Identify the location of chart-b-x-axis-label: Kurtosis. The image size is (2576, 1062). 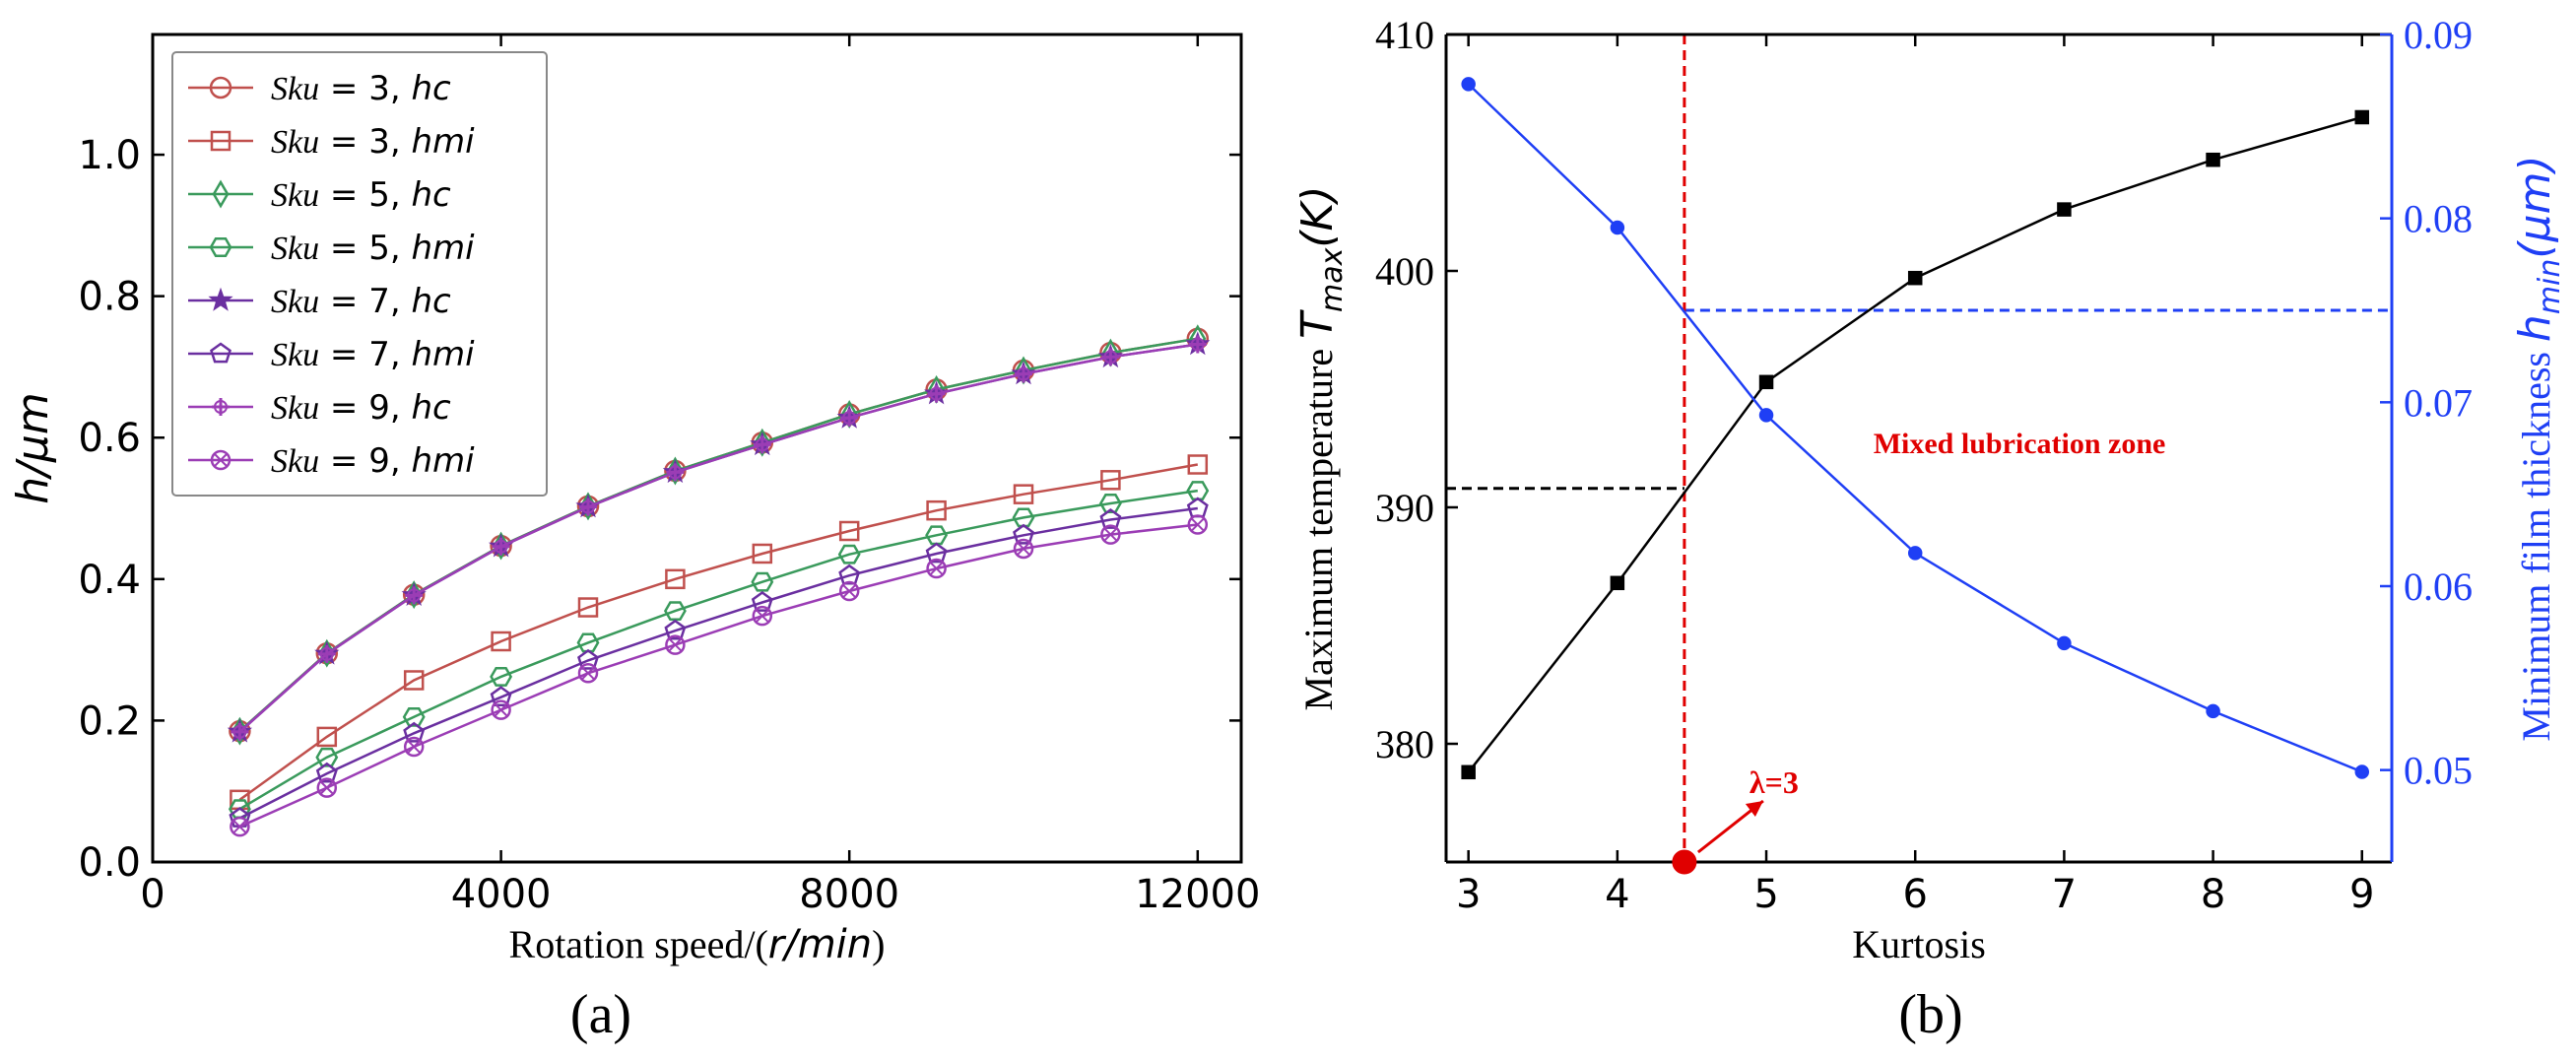
(1919, 944).